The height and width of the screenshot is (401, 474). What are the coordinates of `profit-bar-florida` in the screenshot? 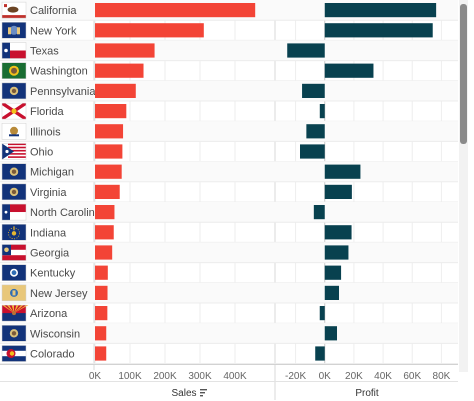 It's located at (322, 111).